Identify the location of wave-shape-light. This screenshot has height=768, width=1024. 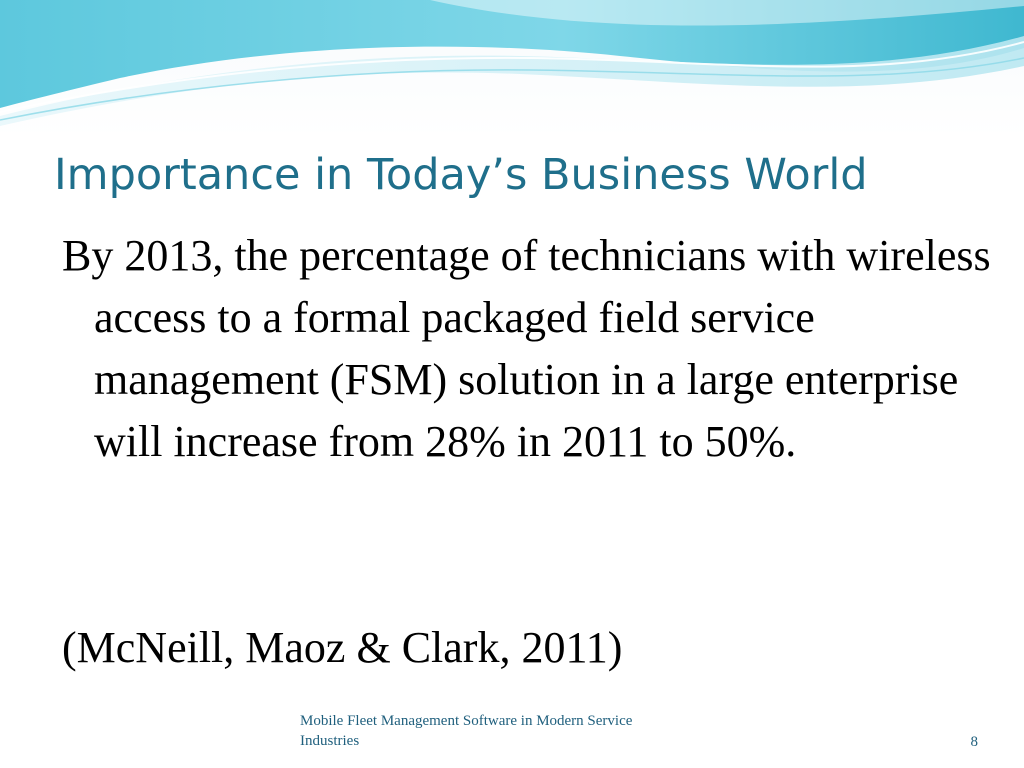
(512, 81).